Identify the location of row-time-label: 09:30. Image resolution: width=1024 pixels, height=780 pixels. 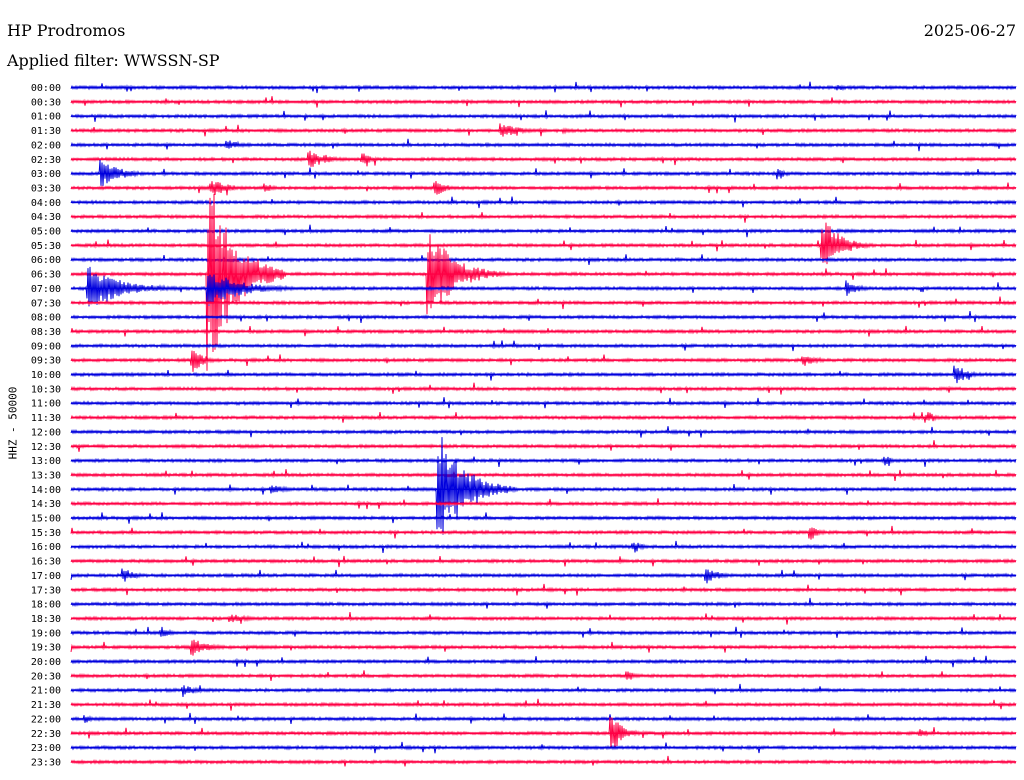
(46, 361).